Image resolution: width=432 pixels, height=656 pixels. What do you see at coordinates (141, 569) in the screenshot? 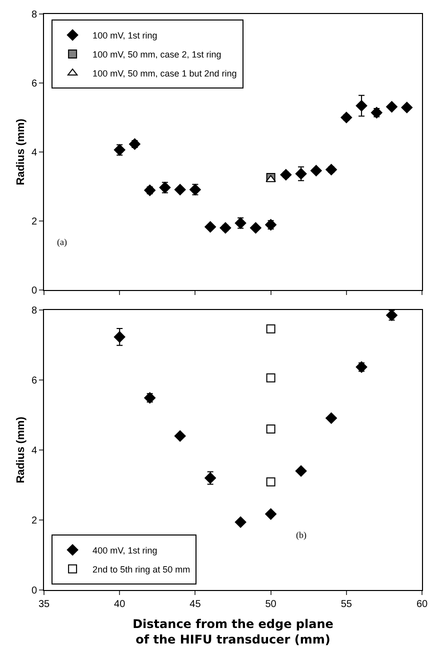
I see `legend-label: 2nd to 5th ring at 50 mm` at bounding box center [141, 569].